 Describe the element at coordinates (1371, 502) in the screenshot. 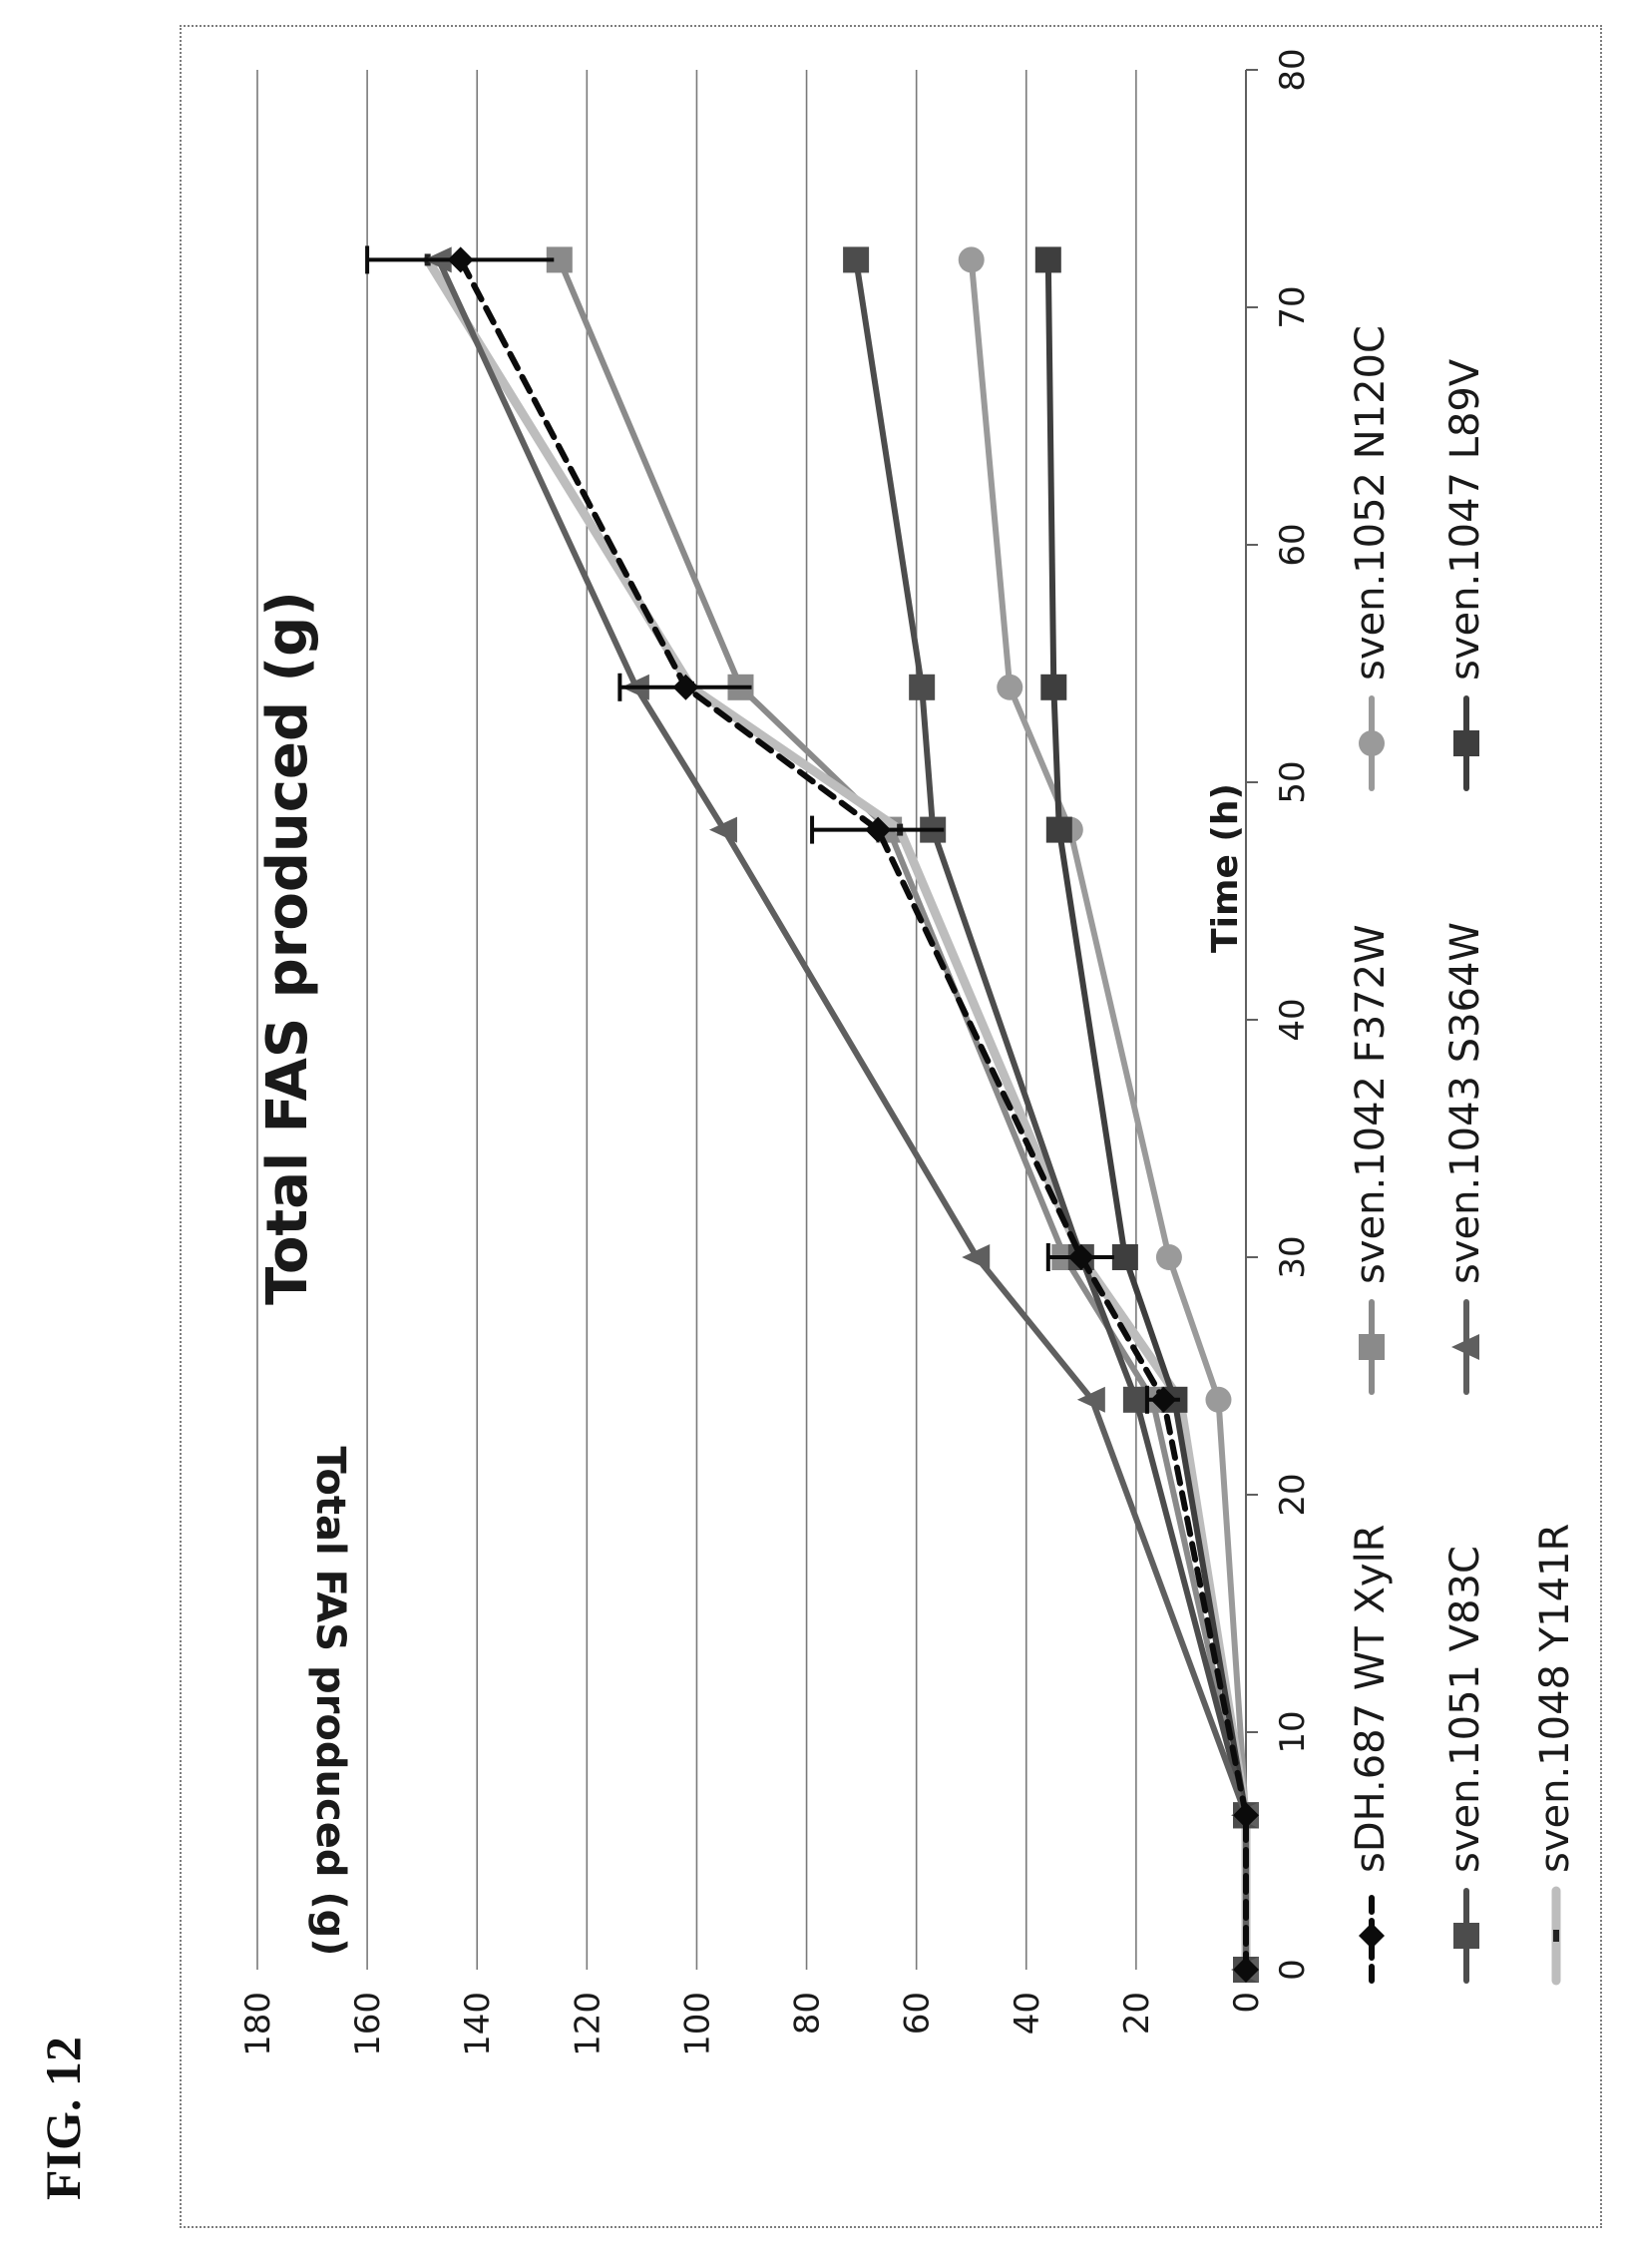

I see `legend-label: sven.1052 N120C` at that location.